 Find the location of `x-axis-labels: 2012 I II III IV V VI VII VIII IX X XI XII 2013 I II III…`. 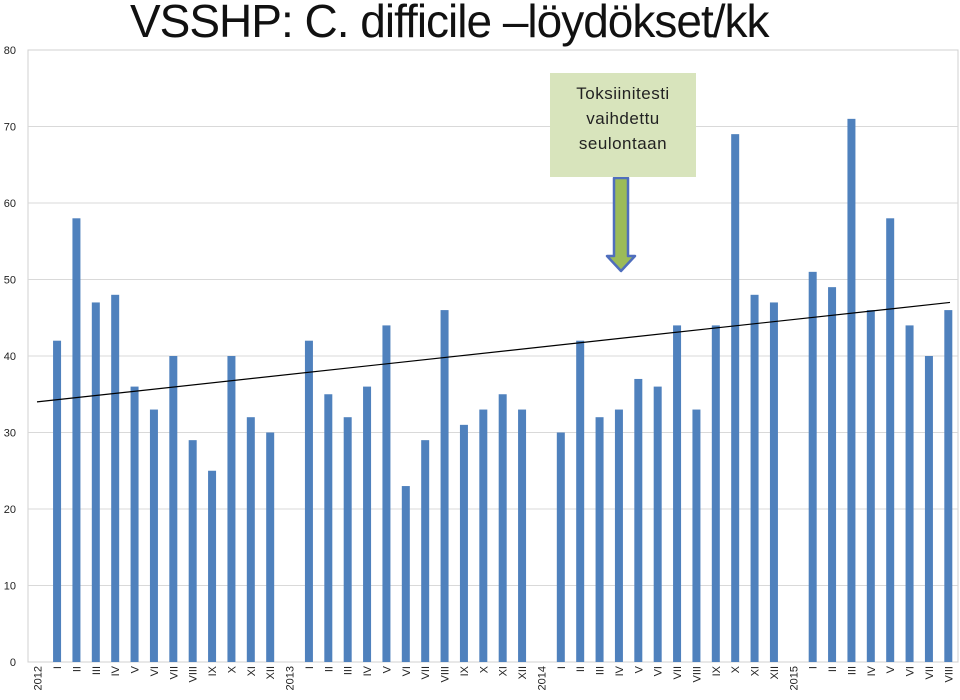

x-axis-labels: 2012 I II III IV V VI VII VIII IX X XI XII 2013 I II III… is located at coordinates (494, 677).